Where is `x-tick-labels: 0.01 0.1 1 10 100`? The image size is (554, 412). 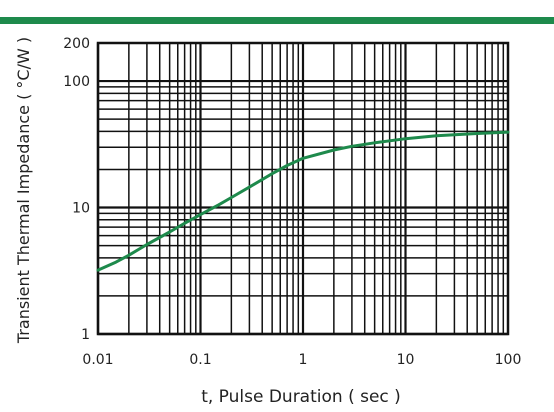
x-tick-labels: 0.01 0.1 1 10 100 is located at coordinates (301, 360).